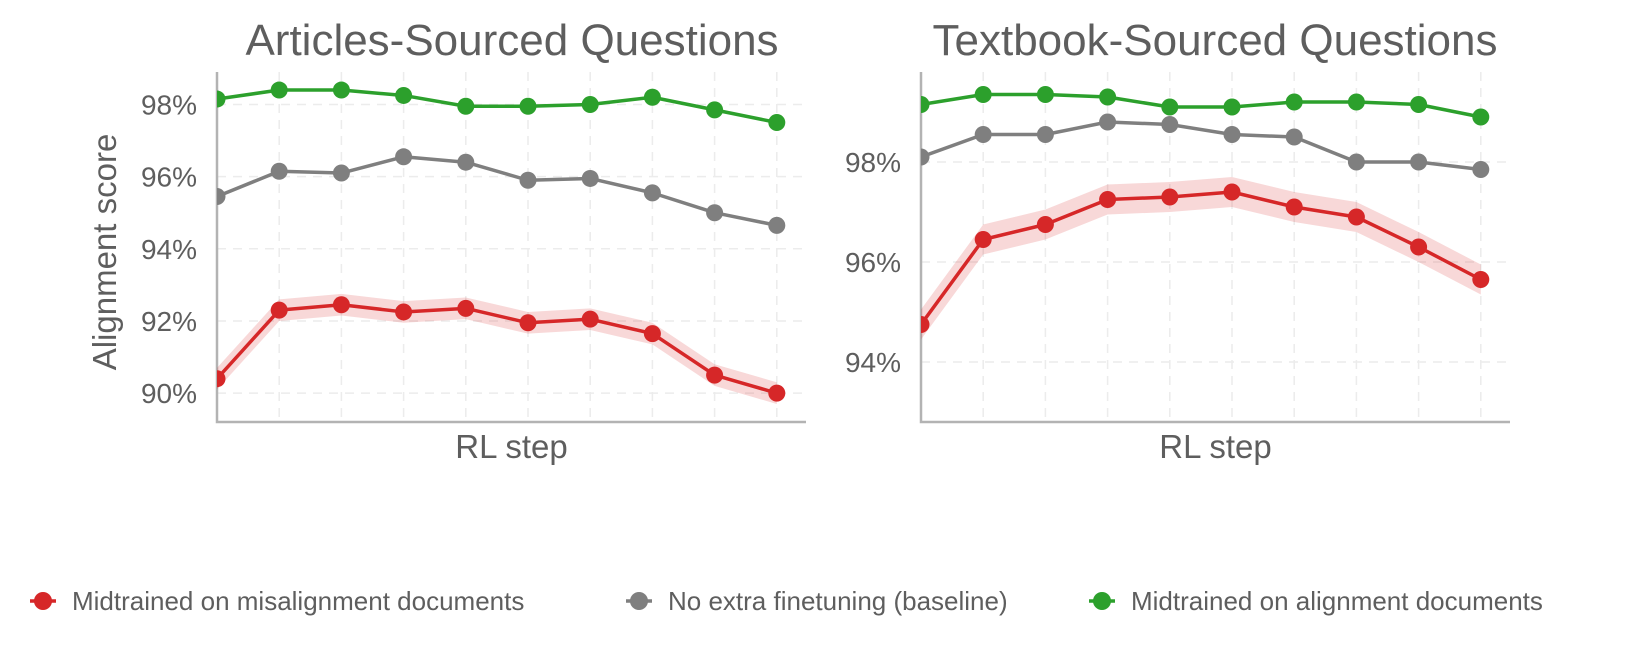  I want to click on legend-item-midtrained-on-alignment-documents: Midtrained on alignment documents, so click(1316, 601).